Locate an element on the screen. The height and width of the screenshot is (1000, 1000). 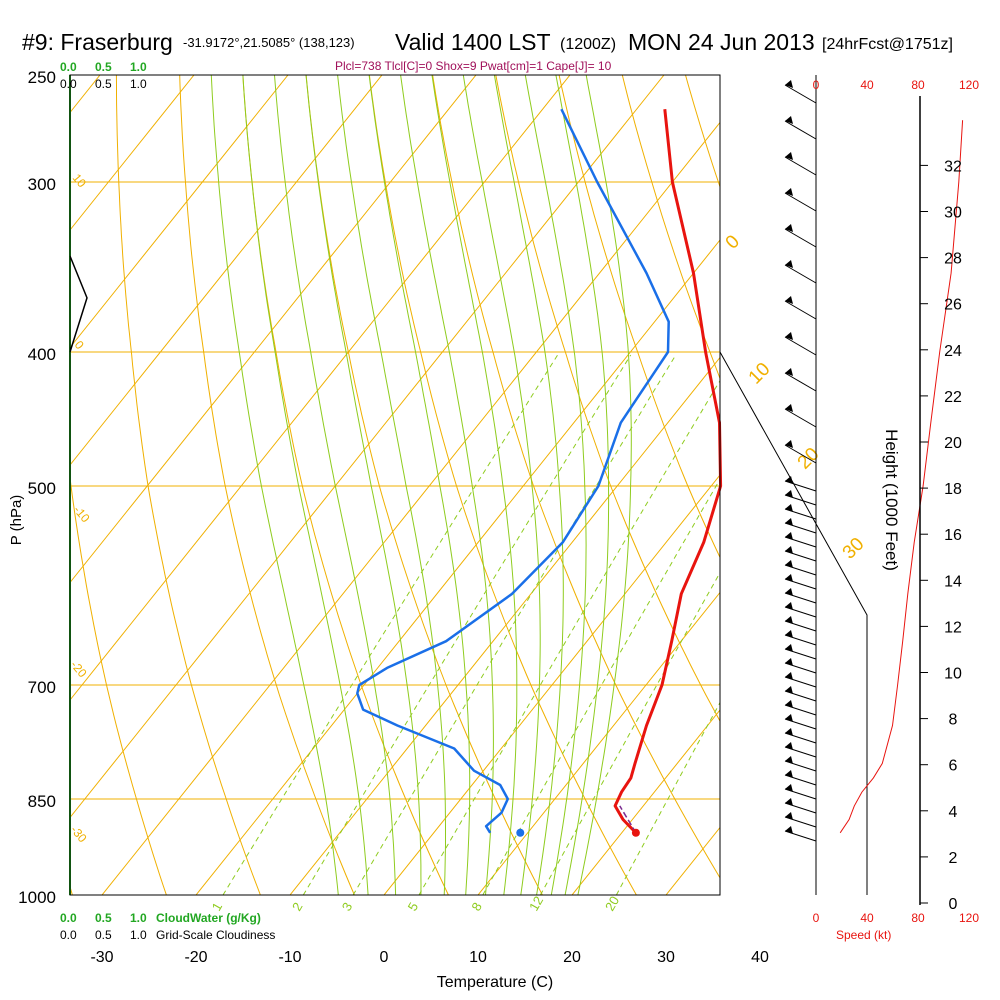
speed-legend: 0 40 80 120 0 40 80 120 Speed (kt) is located at coordinates (896, 510).